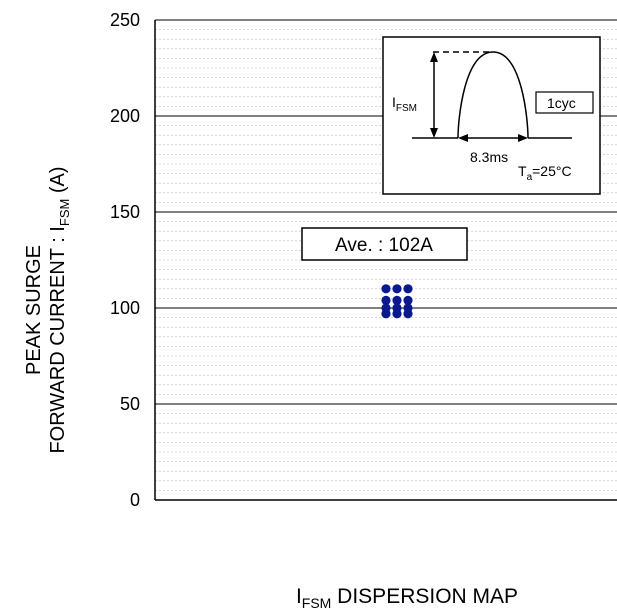 This screenshot has width=617, height=611. What do you see at coordinates (135, 500) in the screenshot?
I see `y-tick-label: 0` at bounding box center [135, 500].